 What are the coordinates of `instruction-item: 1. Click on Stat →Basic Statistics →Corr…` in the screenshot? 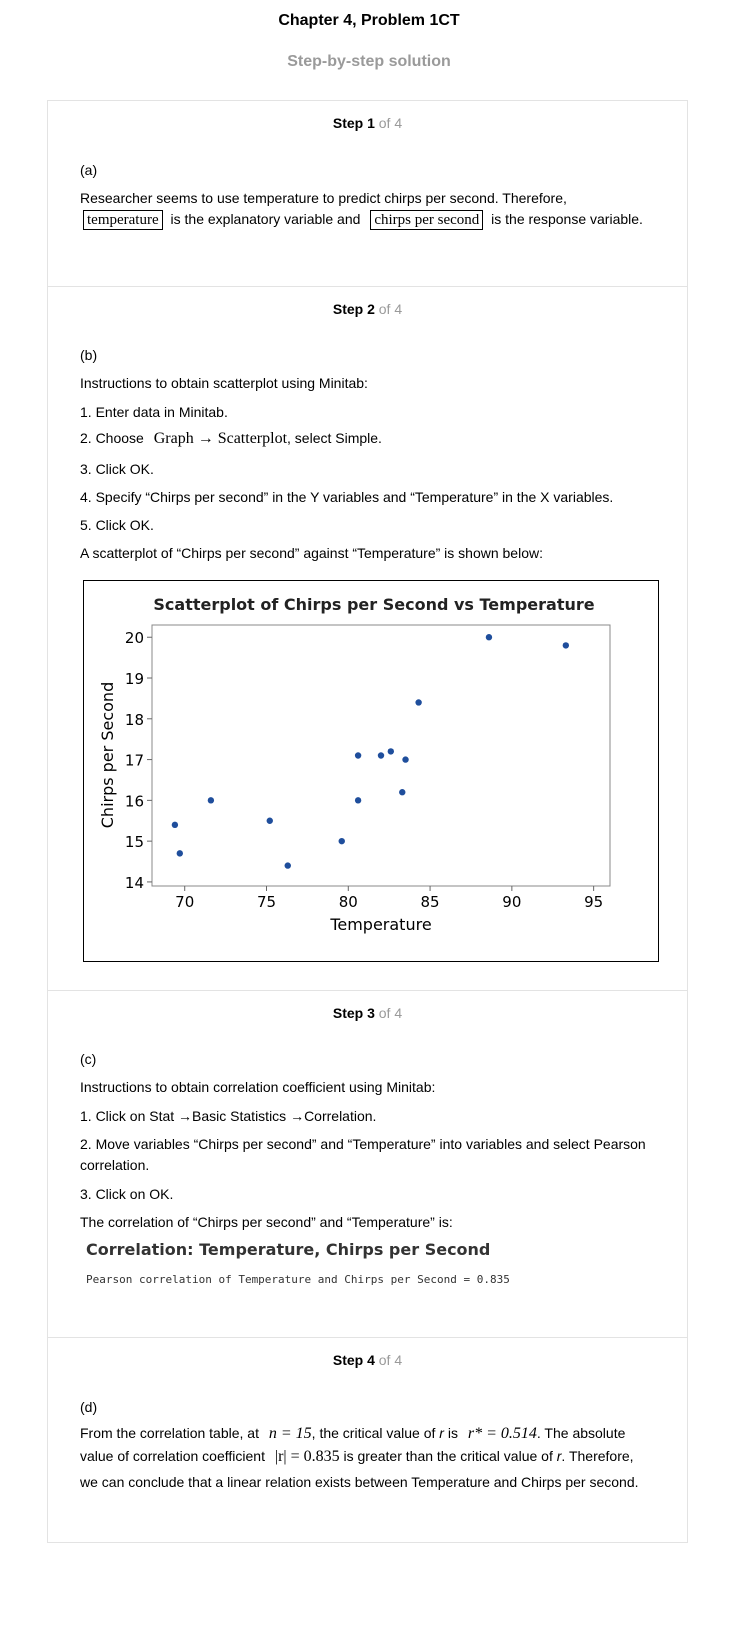 It's located at (228, 1116).